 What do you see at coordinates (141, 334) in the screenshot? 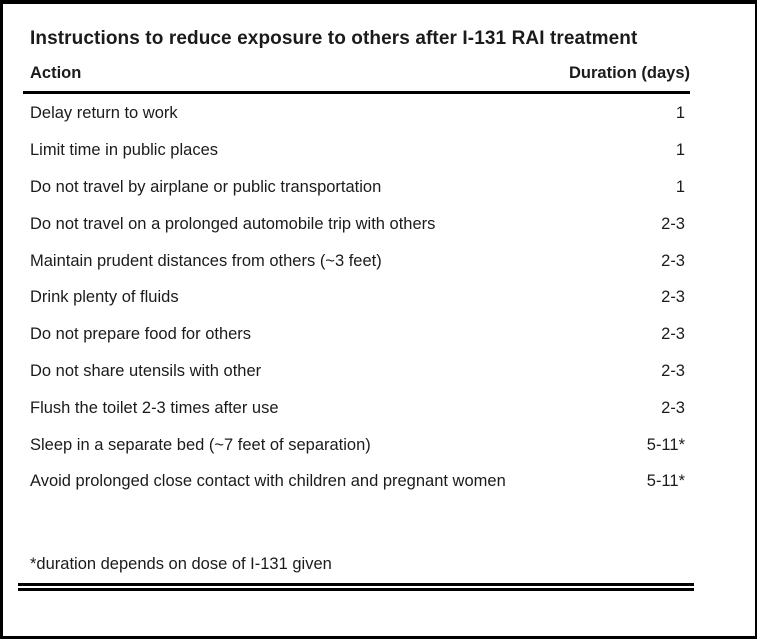
I see `action-cell: Do not prepare food for others` at bounding box center [141, 334].